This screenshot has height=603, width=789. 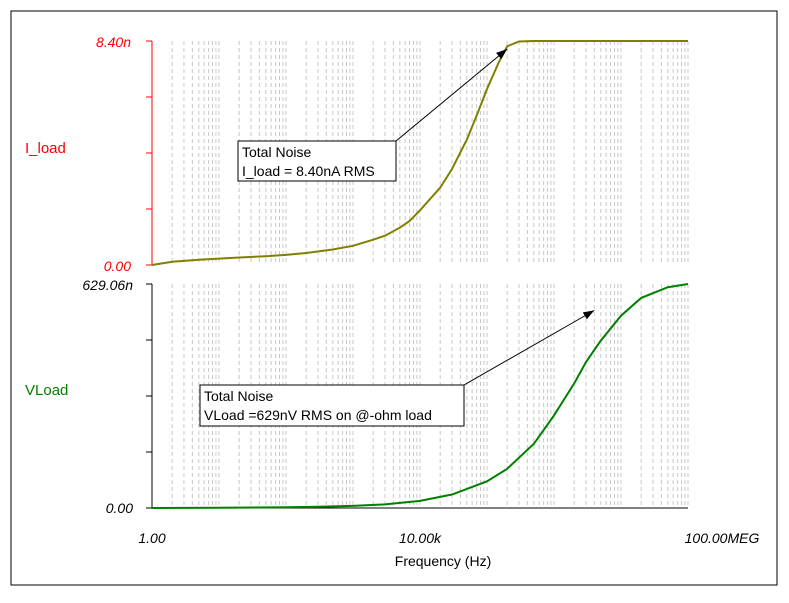 I want to click on vload-annotation-arrowhead, so click(x=588, y=315).